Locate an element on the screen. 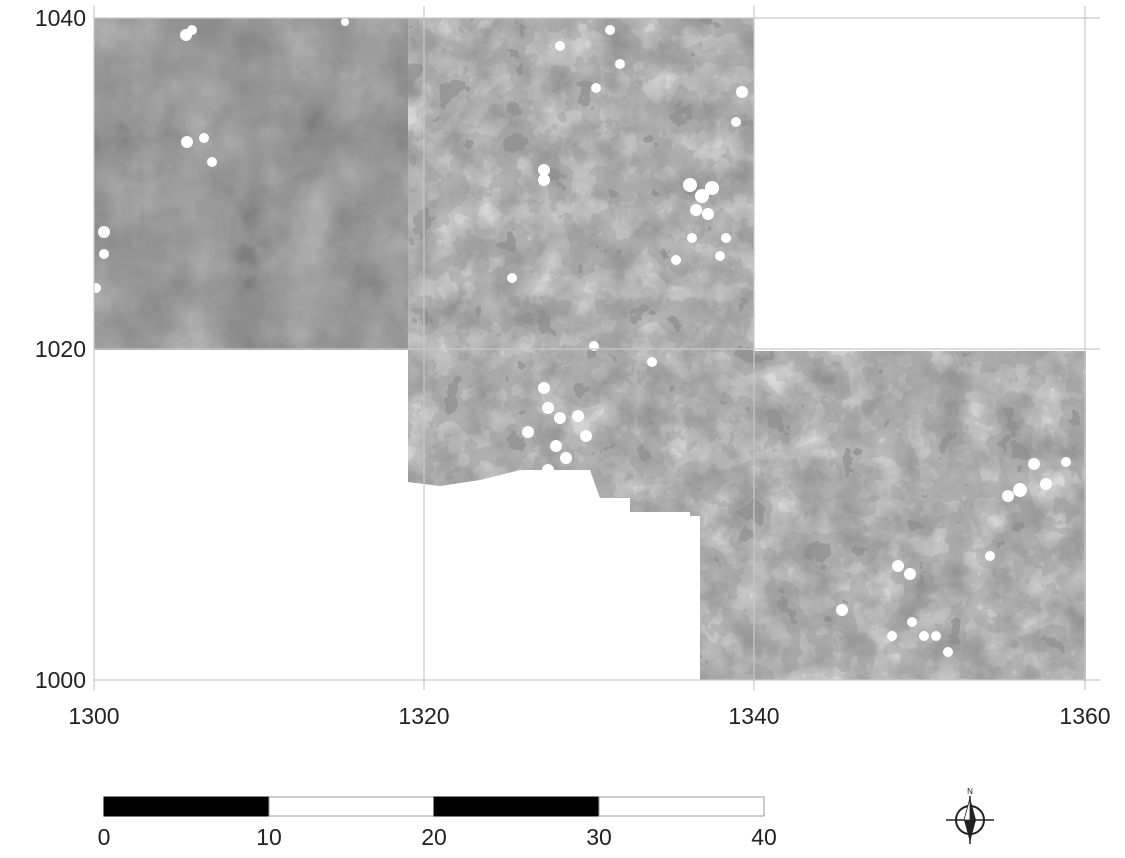 The height and width of the screenshot is (858, 1125). scale-label: 0 is located at coordinates (104, 837).